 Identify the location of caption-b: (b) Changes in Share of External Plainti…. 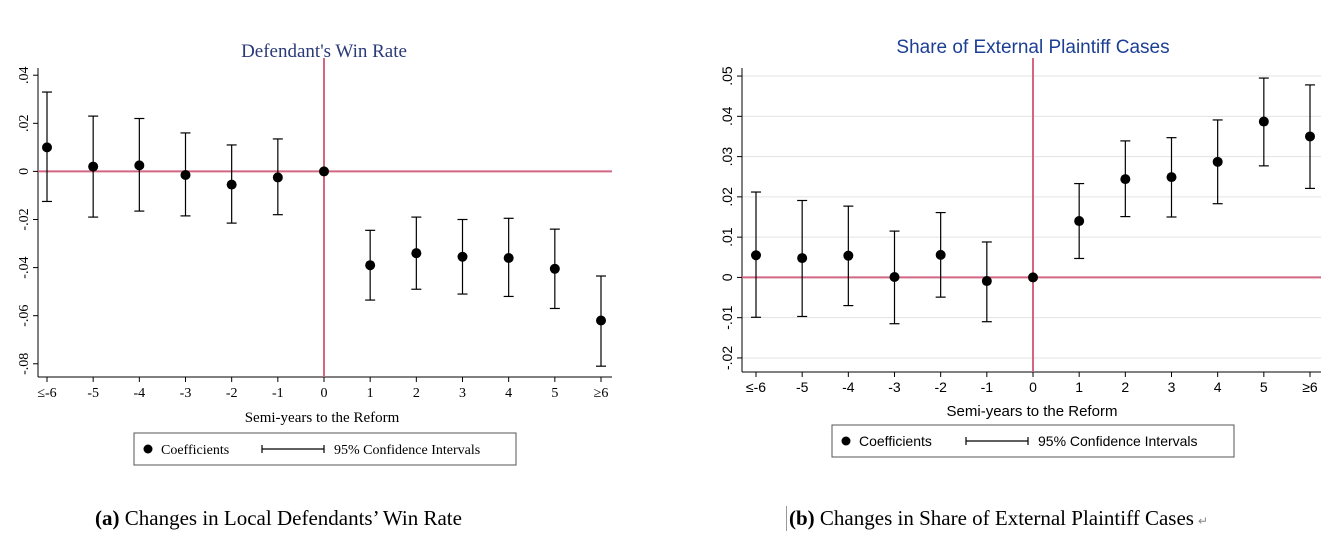
(997, 518).